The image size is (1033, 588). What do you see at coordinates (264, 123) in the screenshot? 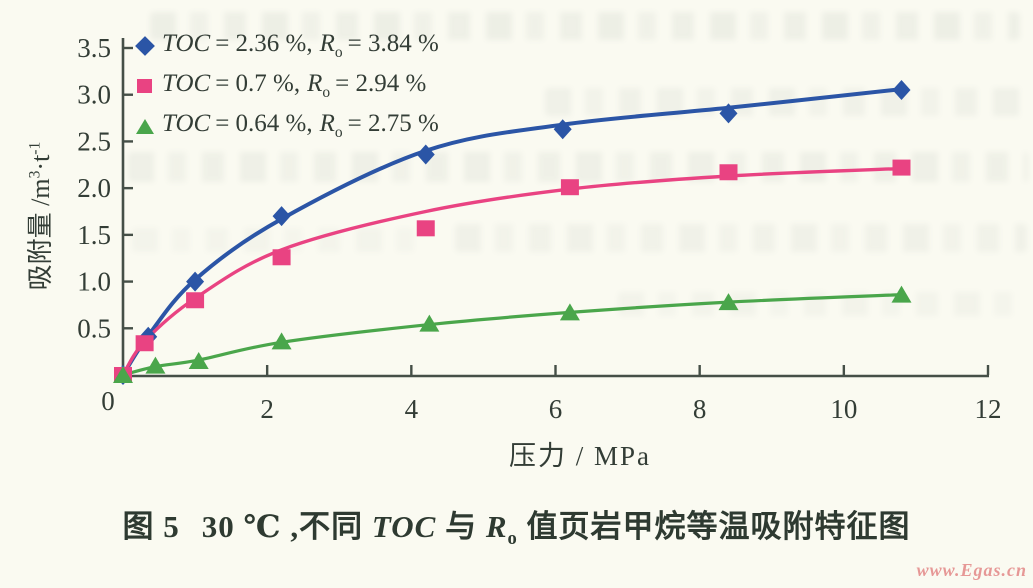
I see `legend-value: = 0.64 %,` at bounding box center [264, 123].